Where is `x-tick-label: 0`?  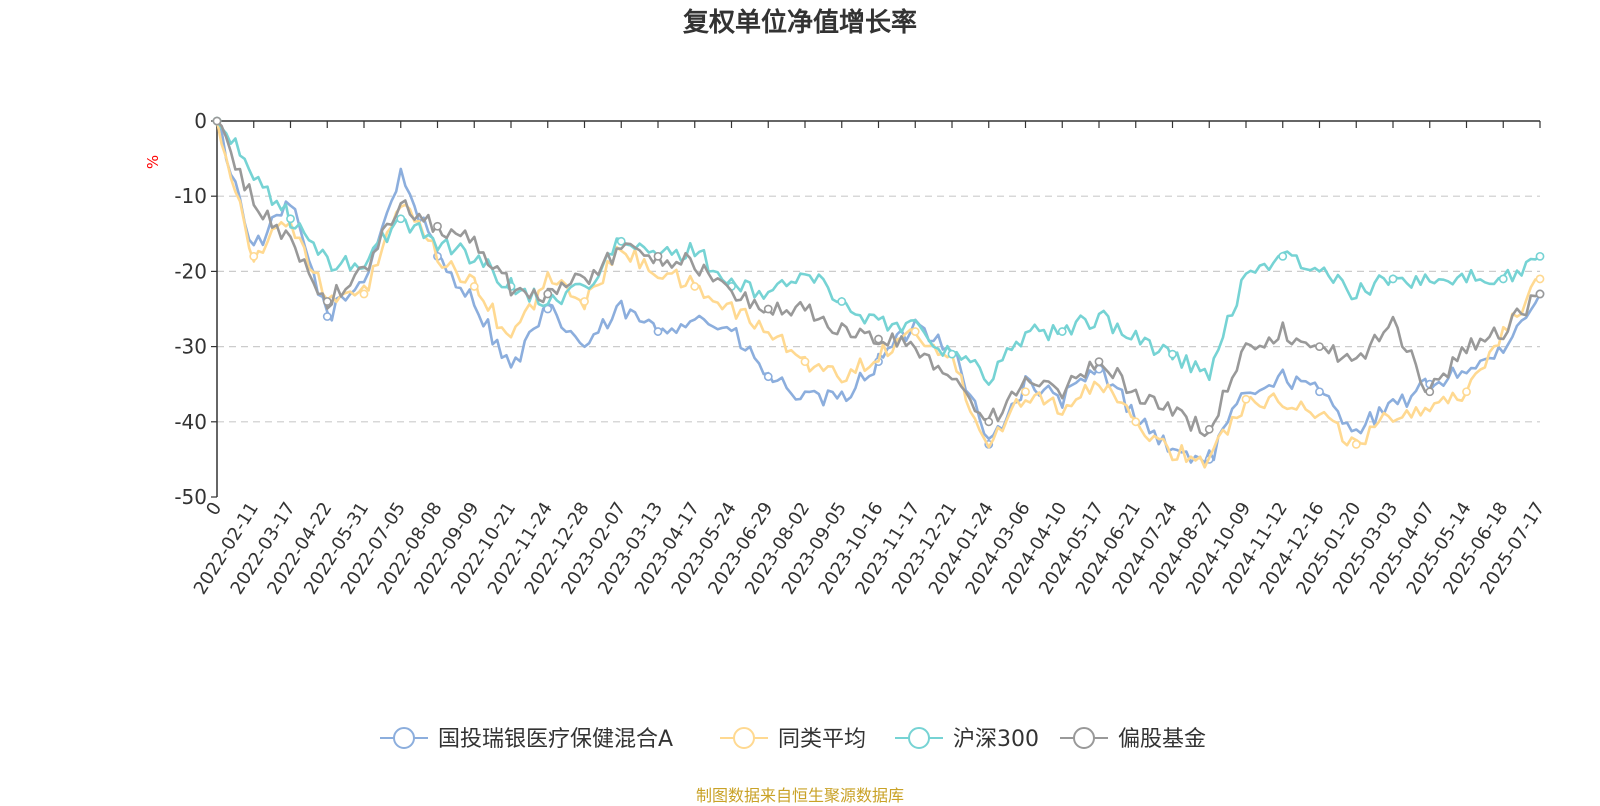 x-tick-label: 0 is located at coordinates (214, 509).